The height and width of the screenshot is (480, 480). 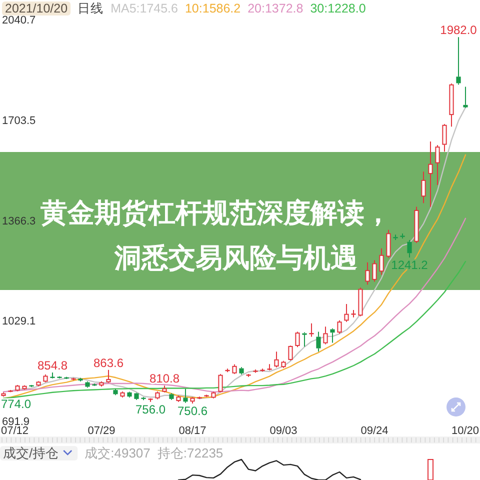 What do you see at coordinates (192, 431) in the screenshot?
I see `x-tick-label: 08/17` at bounding box center [192, 431].